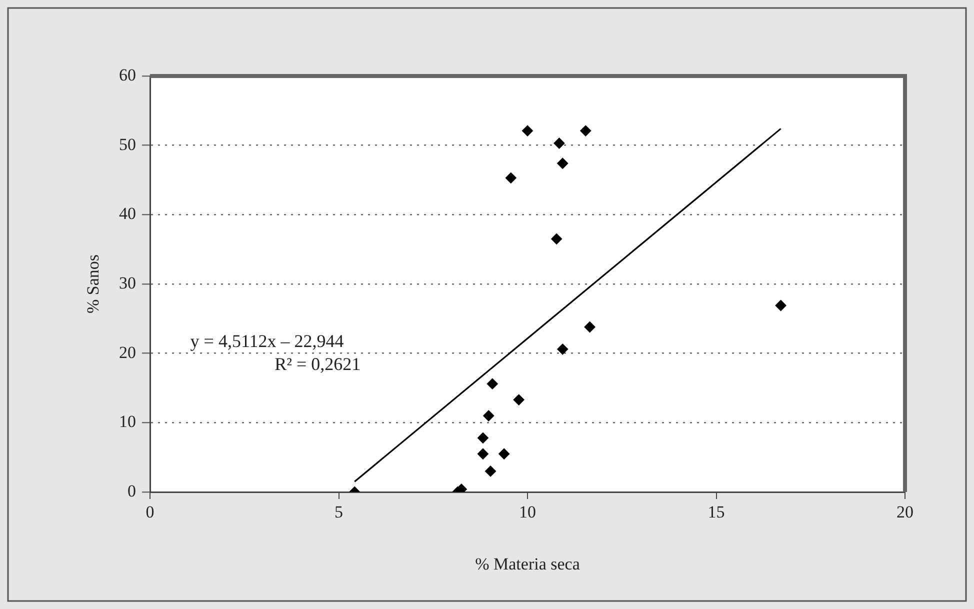 The height and width of the screenshot is (609, 974). Describe the element at coordinates (338, 512) in the screenshot. I see `x-tick-label: 5` at that location.